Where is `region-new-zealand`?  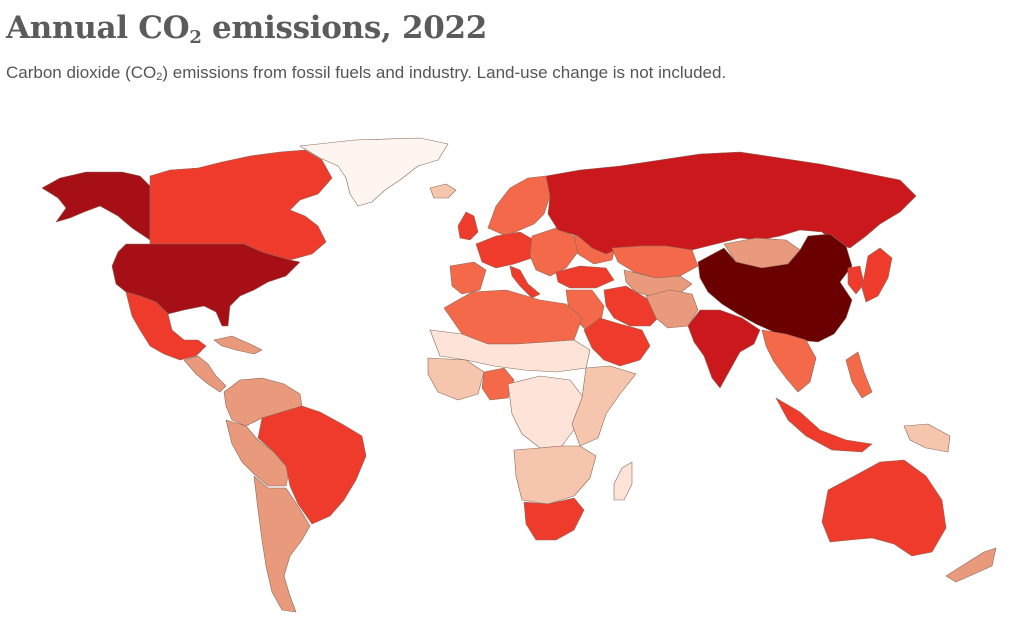
region-new-zealand is located at coordinates (971, 565).